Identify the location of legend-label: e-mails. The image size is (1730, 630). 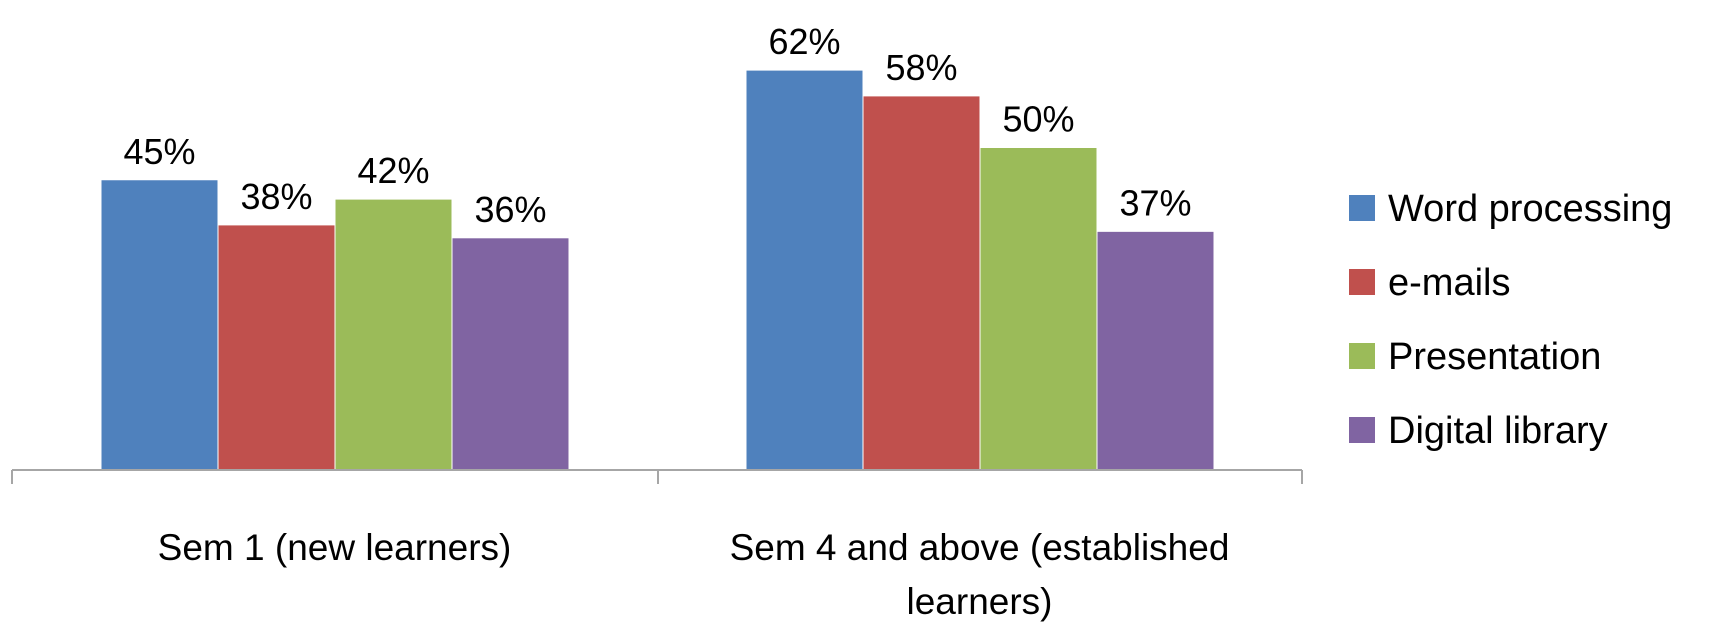
(1449, 283).